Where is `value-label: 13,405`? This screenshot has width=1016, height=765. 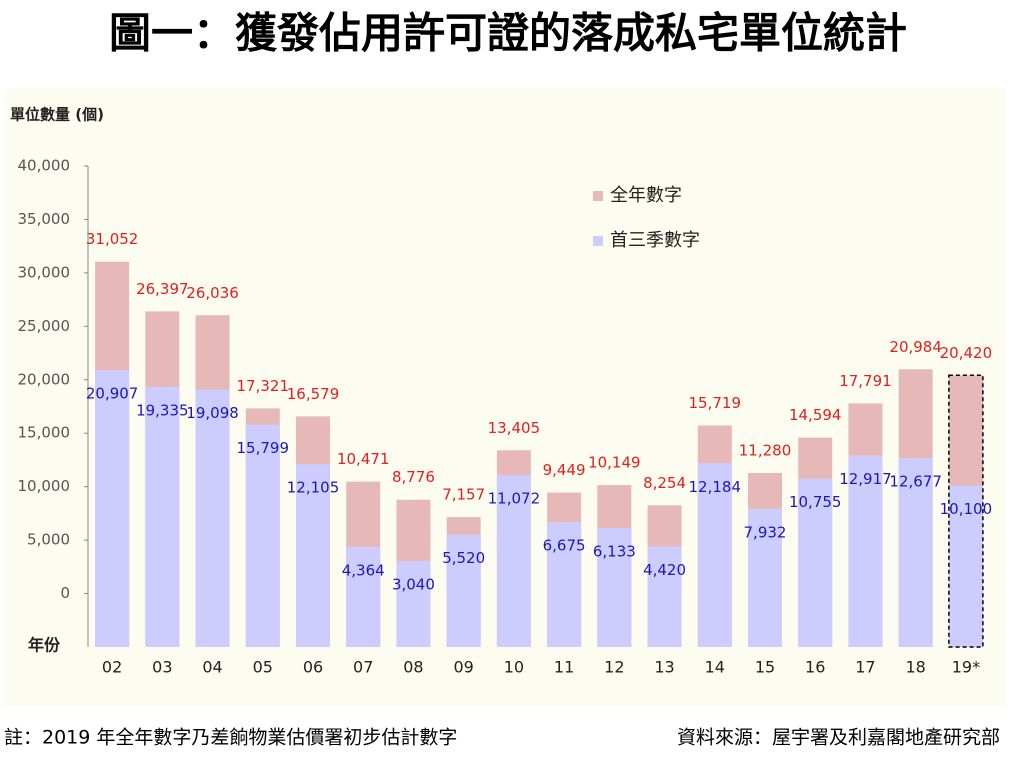
value-label: 13,405 is located at coordinates (514, 428).